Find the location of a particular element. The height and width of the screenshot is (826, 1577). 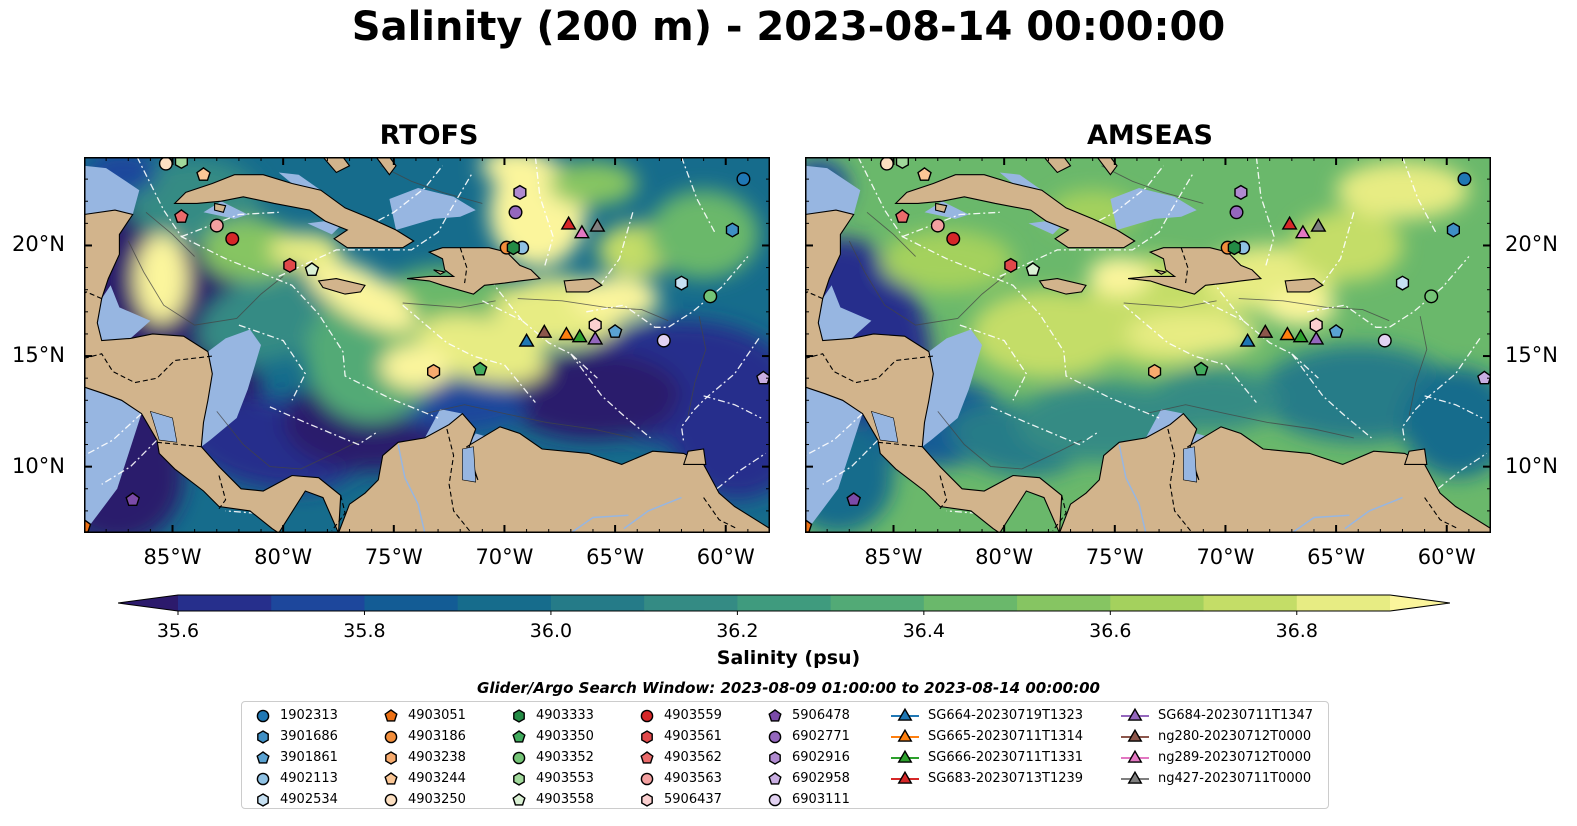

eez-boundary is located at coordinates (375, 225).